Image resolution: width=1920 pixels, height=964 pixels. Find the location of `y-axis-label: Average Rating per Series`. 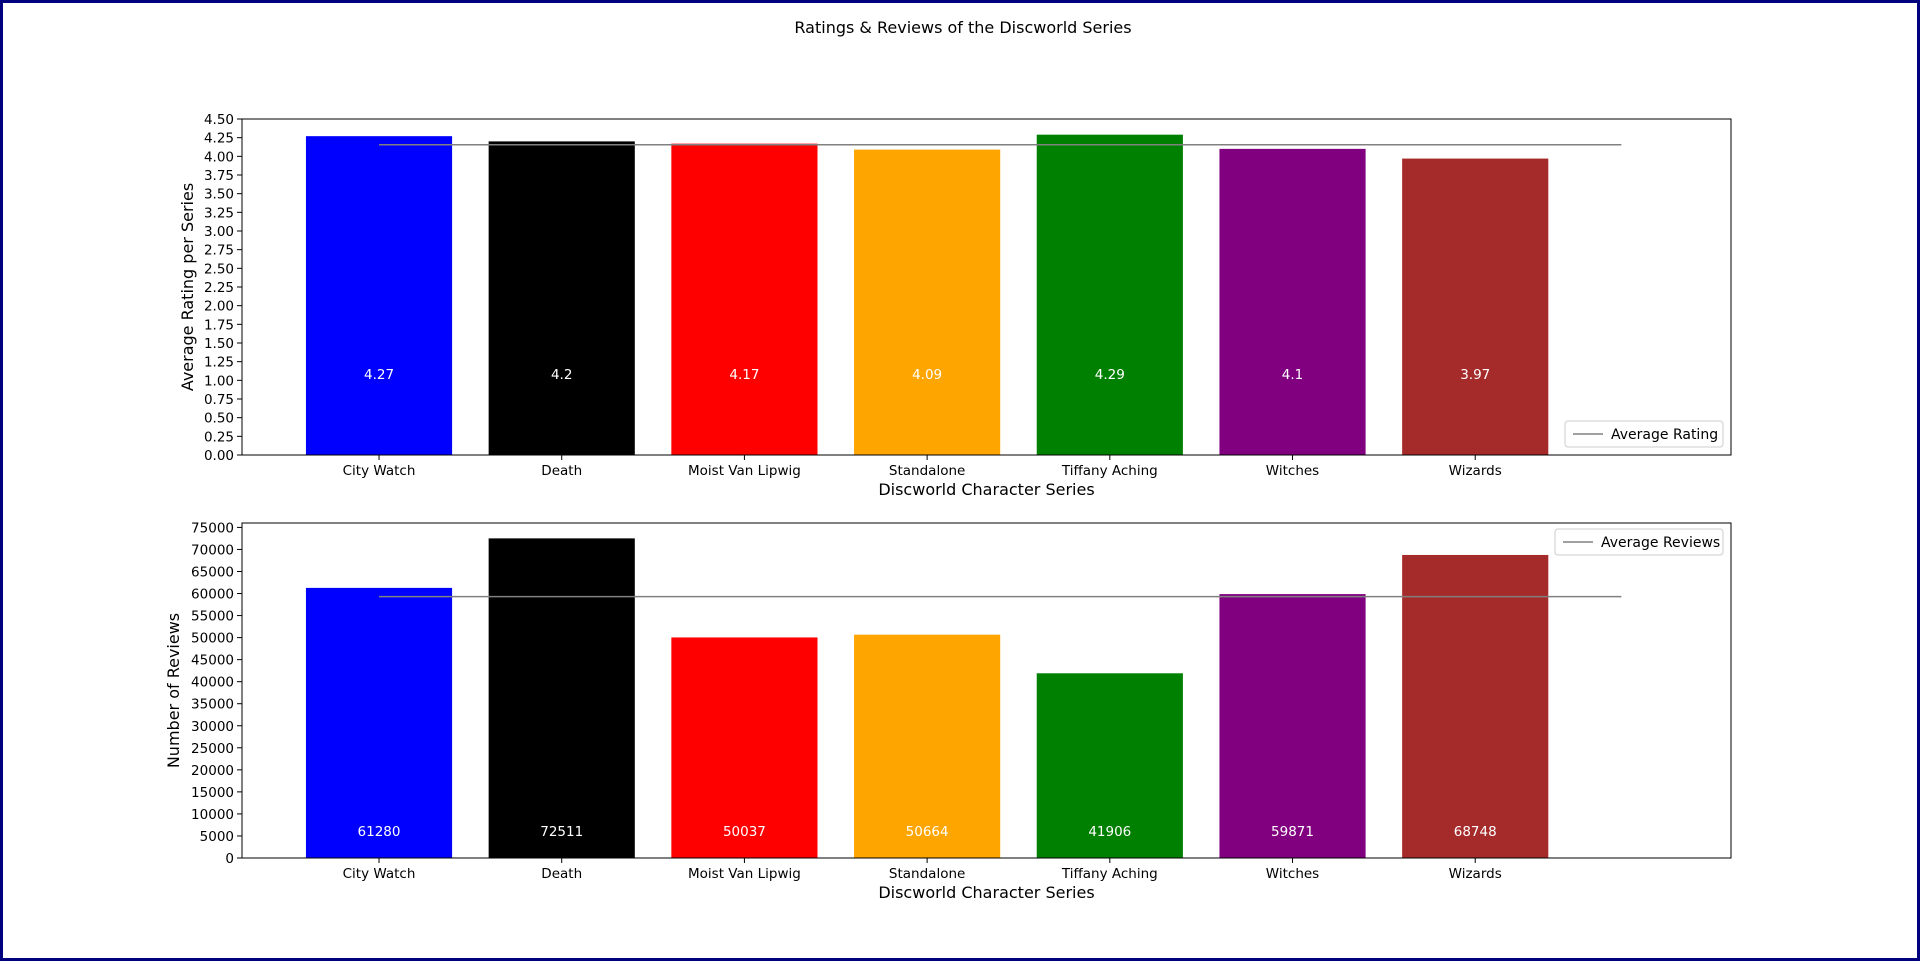

y-axis-label: Average Rating per Series is located at coordinates (187, 287).